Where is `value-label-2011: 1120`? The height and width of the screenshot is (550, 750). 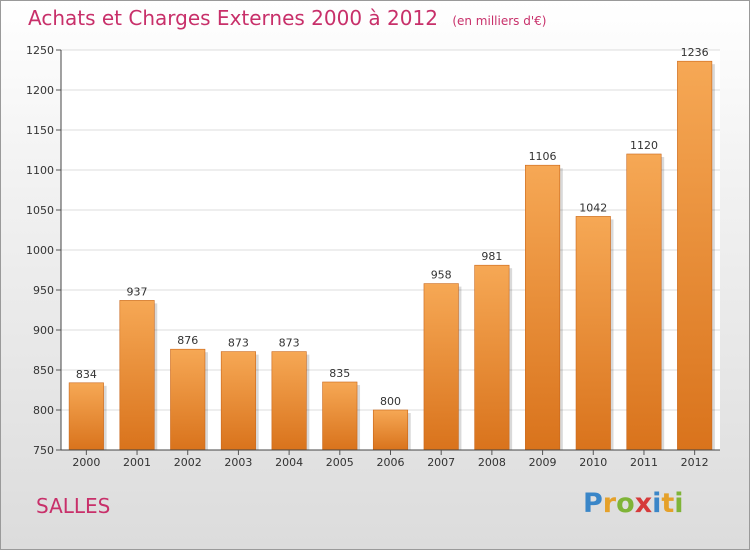
value-label-2011: 1120 is located at coordinates (644, 145).